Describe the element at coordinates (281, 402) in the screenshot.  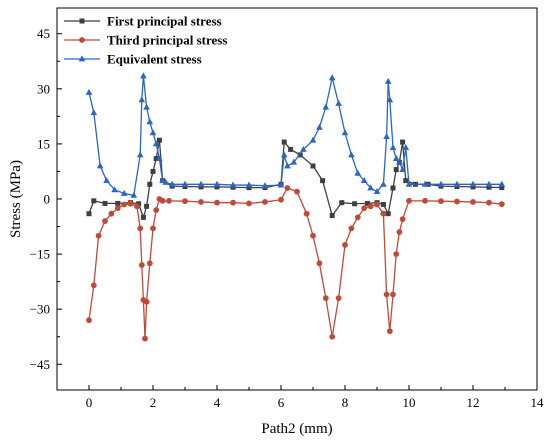
I see `x-tick-label: 6` at that location.